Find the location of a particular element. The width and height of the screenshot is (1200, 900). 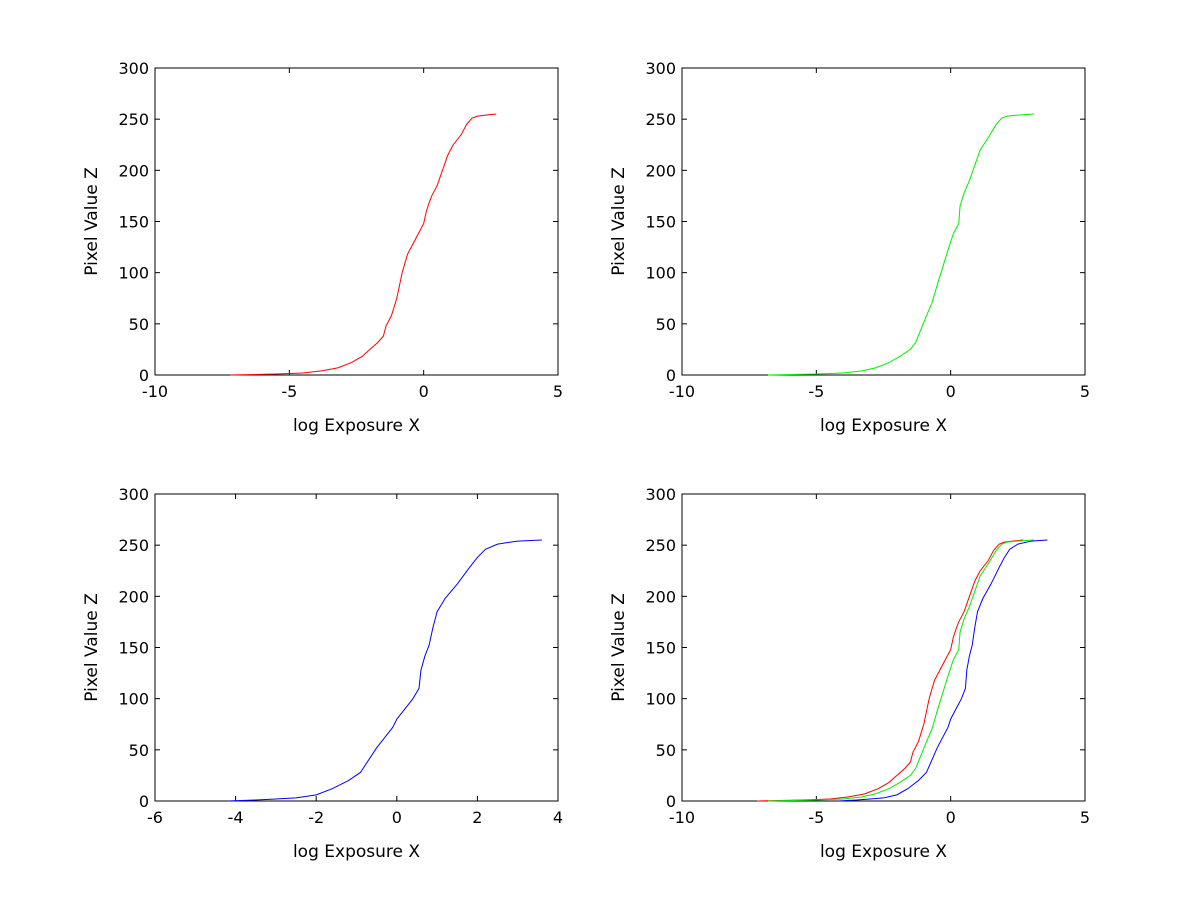

x-tick-label: -4 is located at coordinates (236, 817).